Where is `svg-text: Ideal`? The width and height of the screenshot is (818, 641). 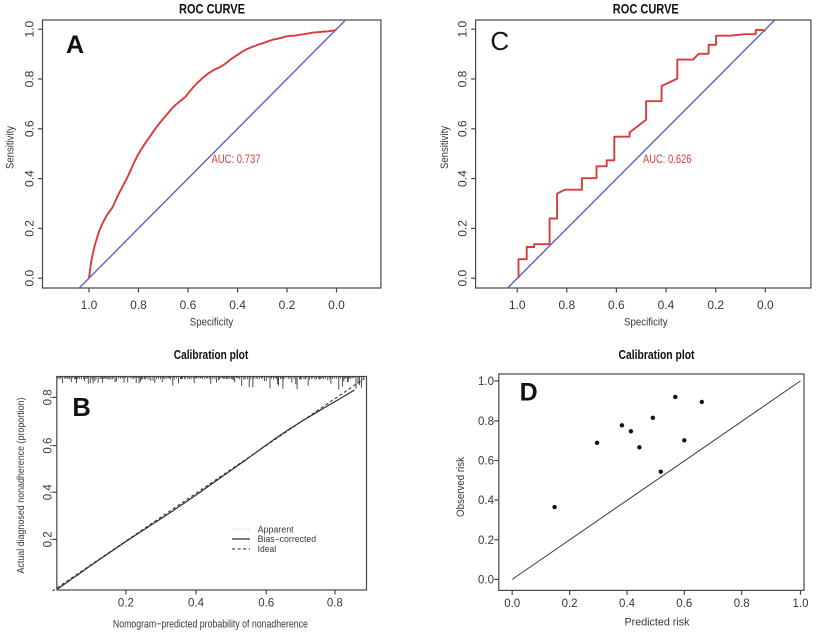 svg-text: Ideal is located at coordinates (267, 549).